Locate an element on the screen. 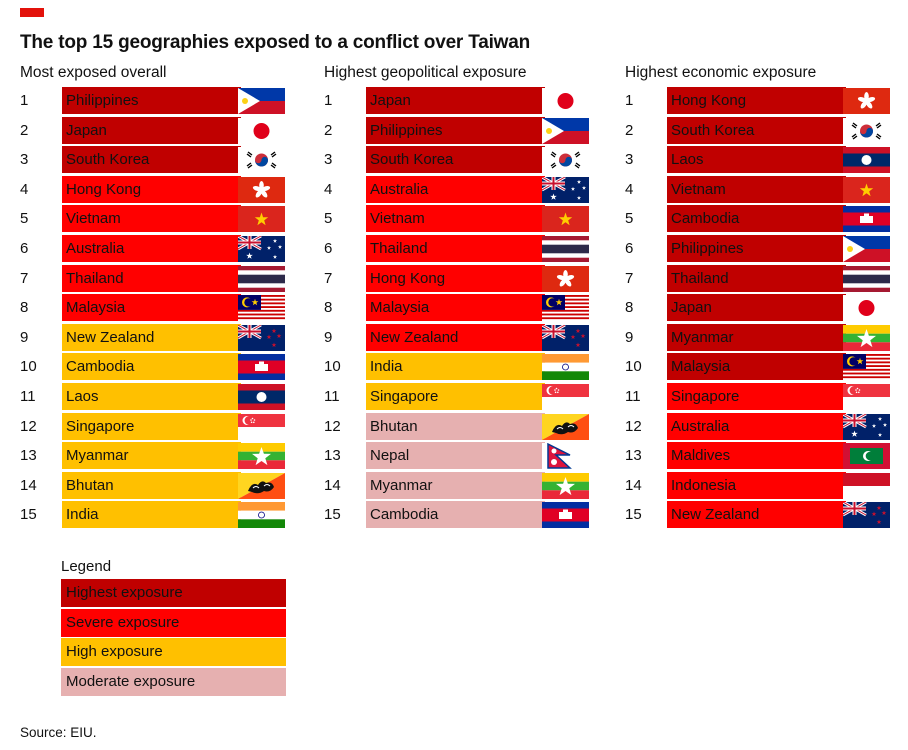  exposure-bar-severe: Maldives is located at coordinates (756, 456).